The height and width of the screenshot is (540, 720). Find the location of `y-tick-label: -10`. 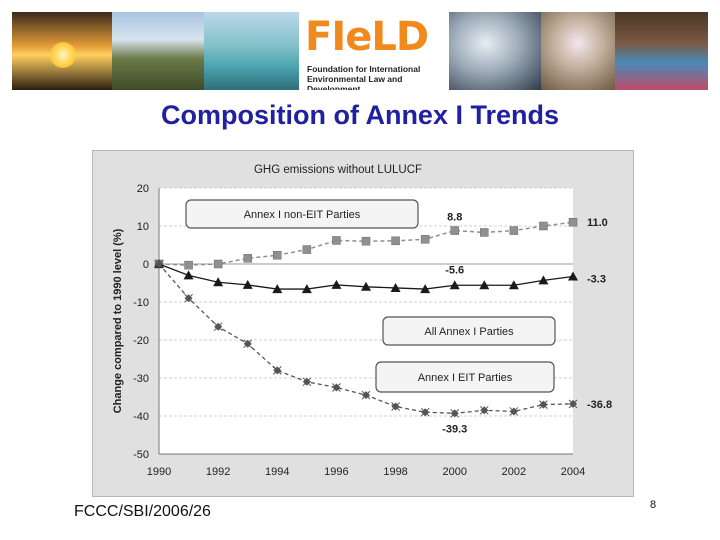

y-tick-label: -10 is located at coordinates (141, 303).